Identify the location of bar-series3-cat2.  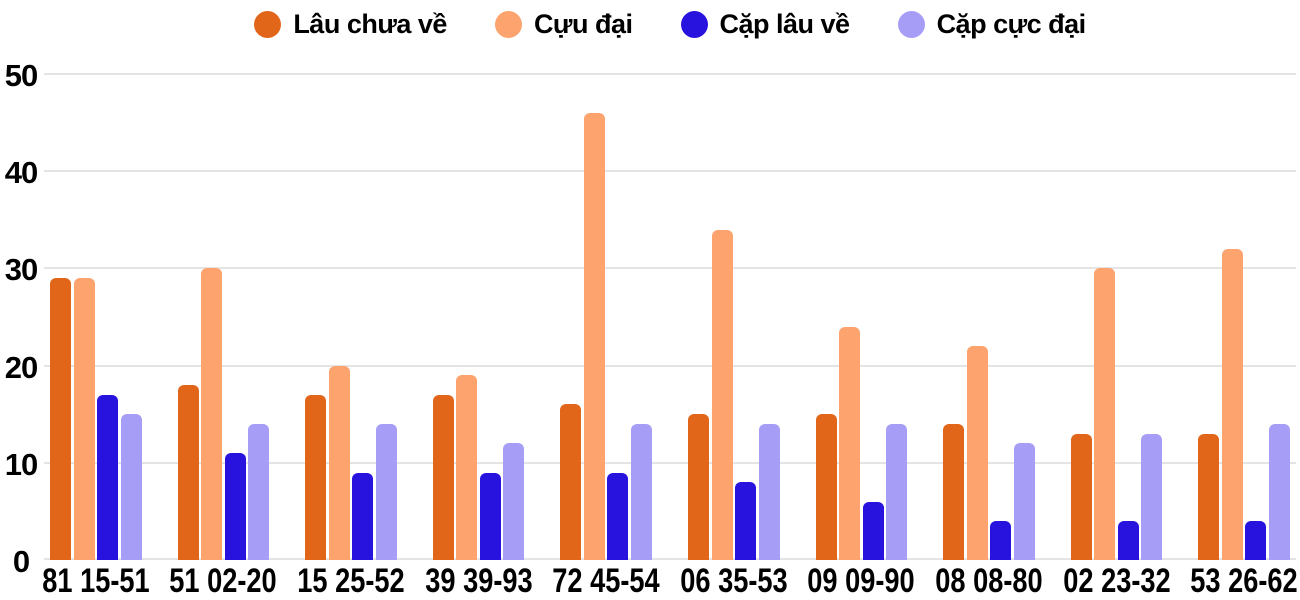
(386, 491).